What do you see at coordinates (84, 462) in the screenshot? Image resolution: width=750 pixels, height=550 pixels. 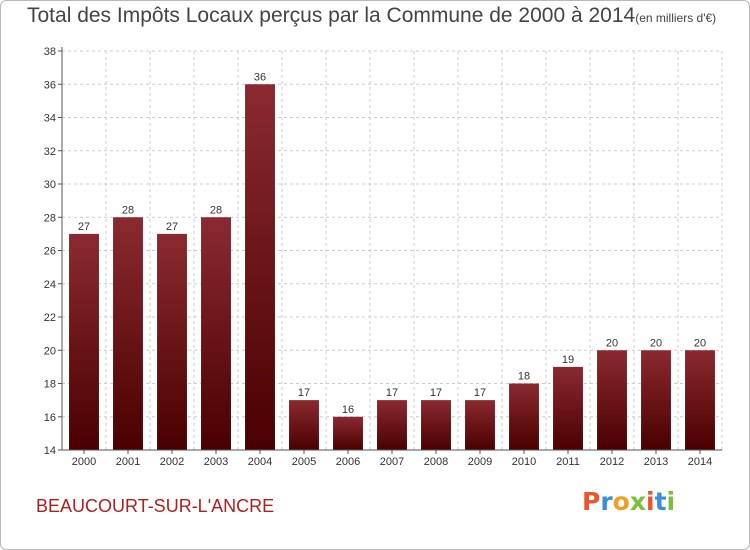 I see `x-tick-label: 2000` at bounding box center [84, 462].